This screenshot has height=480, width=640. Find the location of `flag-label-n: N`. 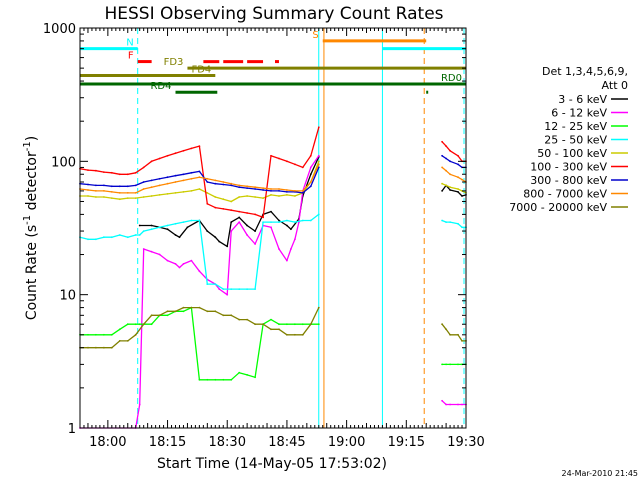

flag-label-n: N is located at coordinates (129, 43).